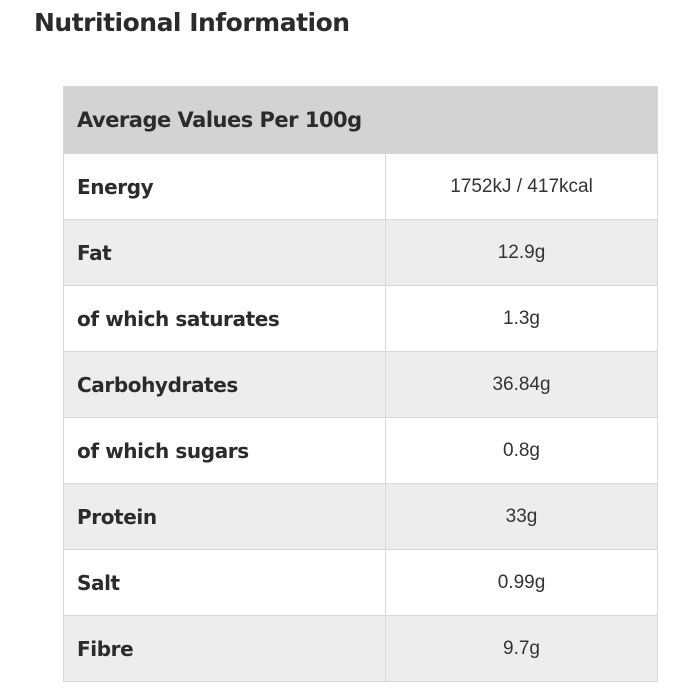 Image resolution: width=700 pixels, height=700 pixels. What do you see at coordinates (521, 318) in the screenshot?
I see `nutrient-value: 1.3g` at bounding box center [521, 318].